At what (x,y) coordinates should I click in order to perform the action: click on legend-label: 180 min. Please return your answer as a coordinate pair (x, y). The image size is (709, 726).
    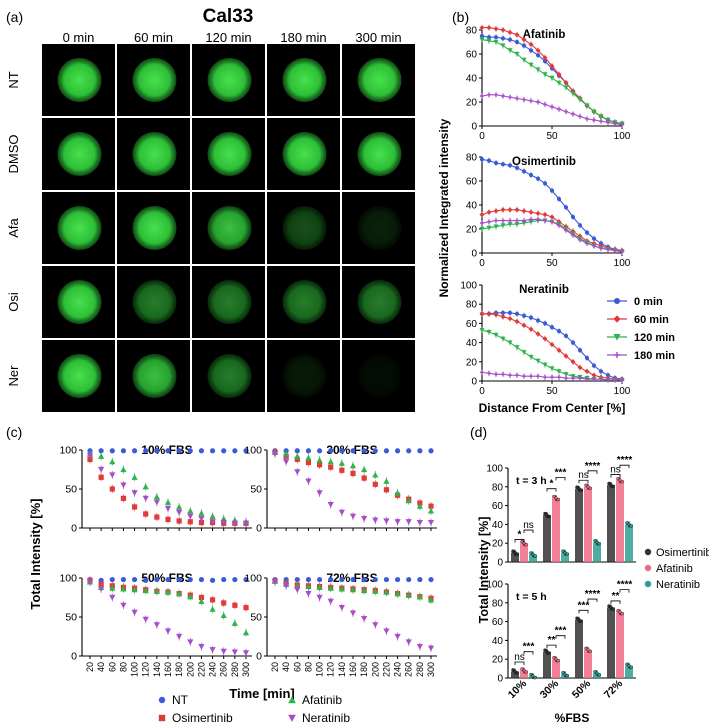
    Looking at the image, I should click on (654, 356).